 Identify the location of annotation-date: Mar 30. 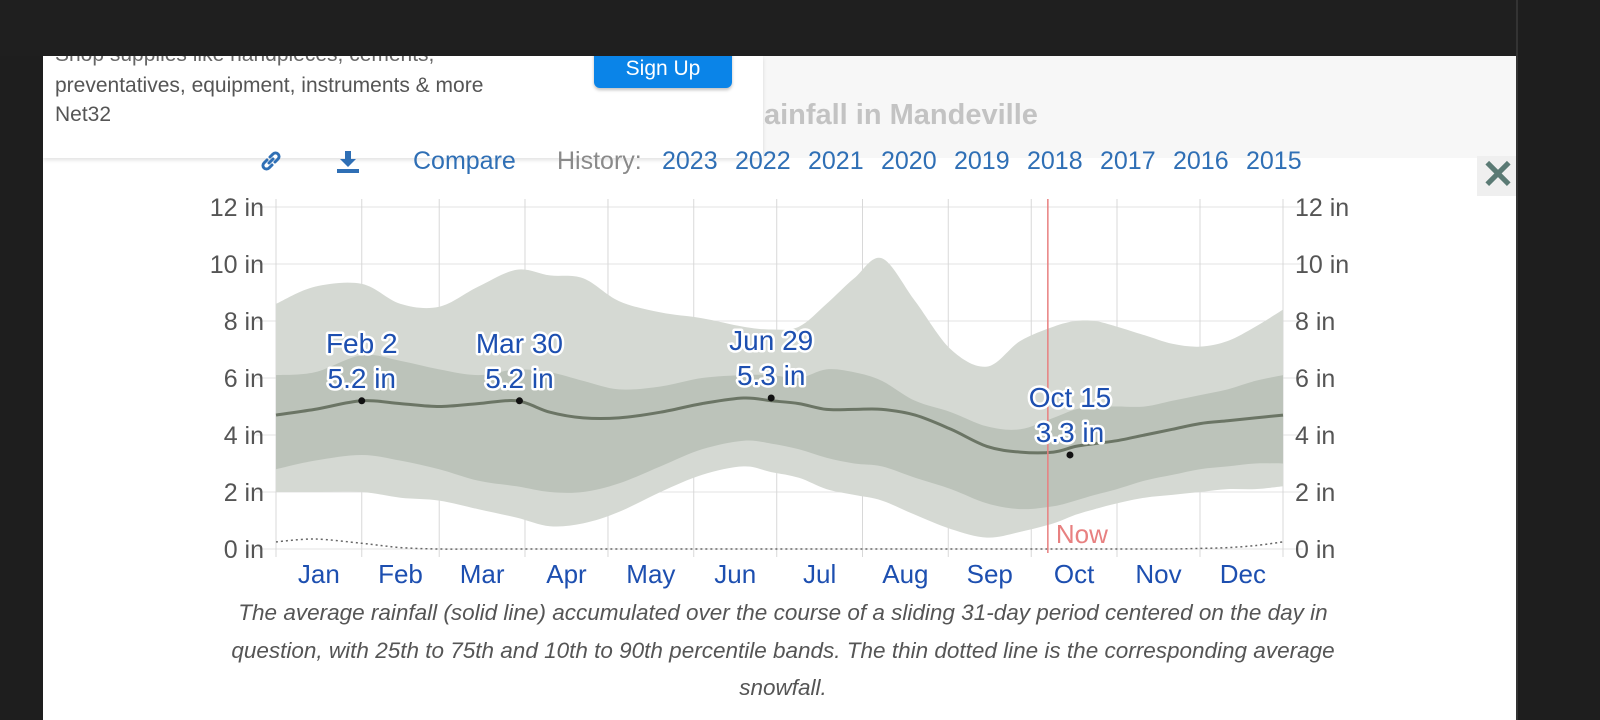
(519, 343).